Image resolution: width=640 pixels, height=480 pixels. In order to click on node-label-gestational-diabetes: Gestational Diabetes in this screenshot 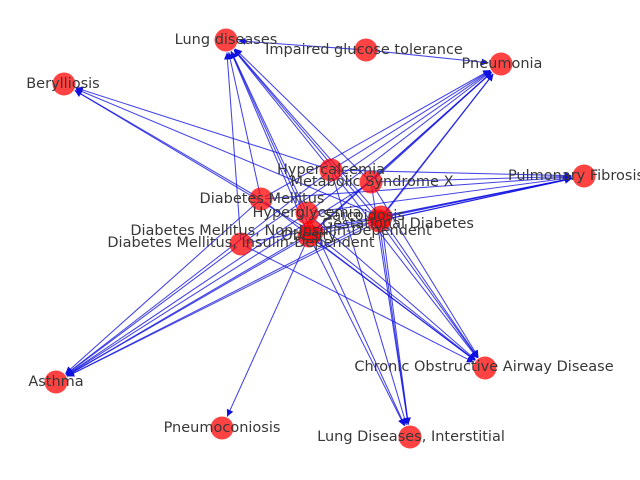, I will do `click(398, 224)`.